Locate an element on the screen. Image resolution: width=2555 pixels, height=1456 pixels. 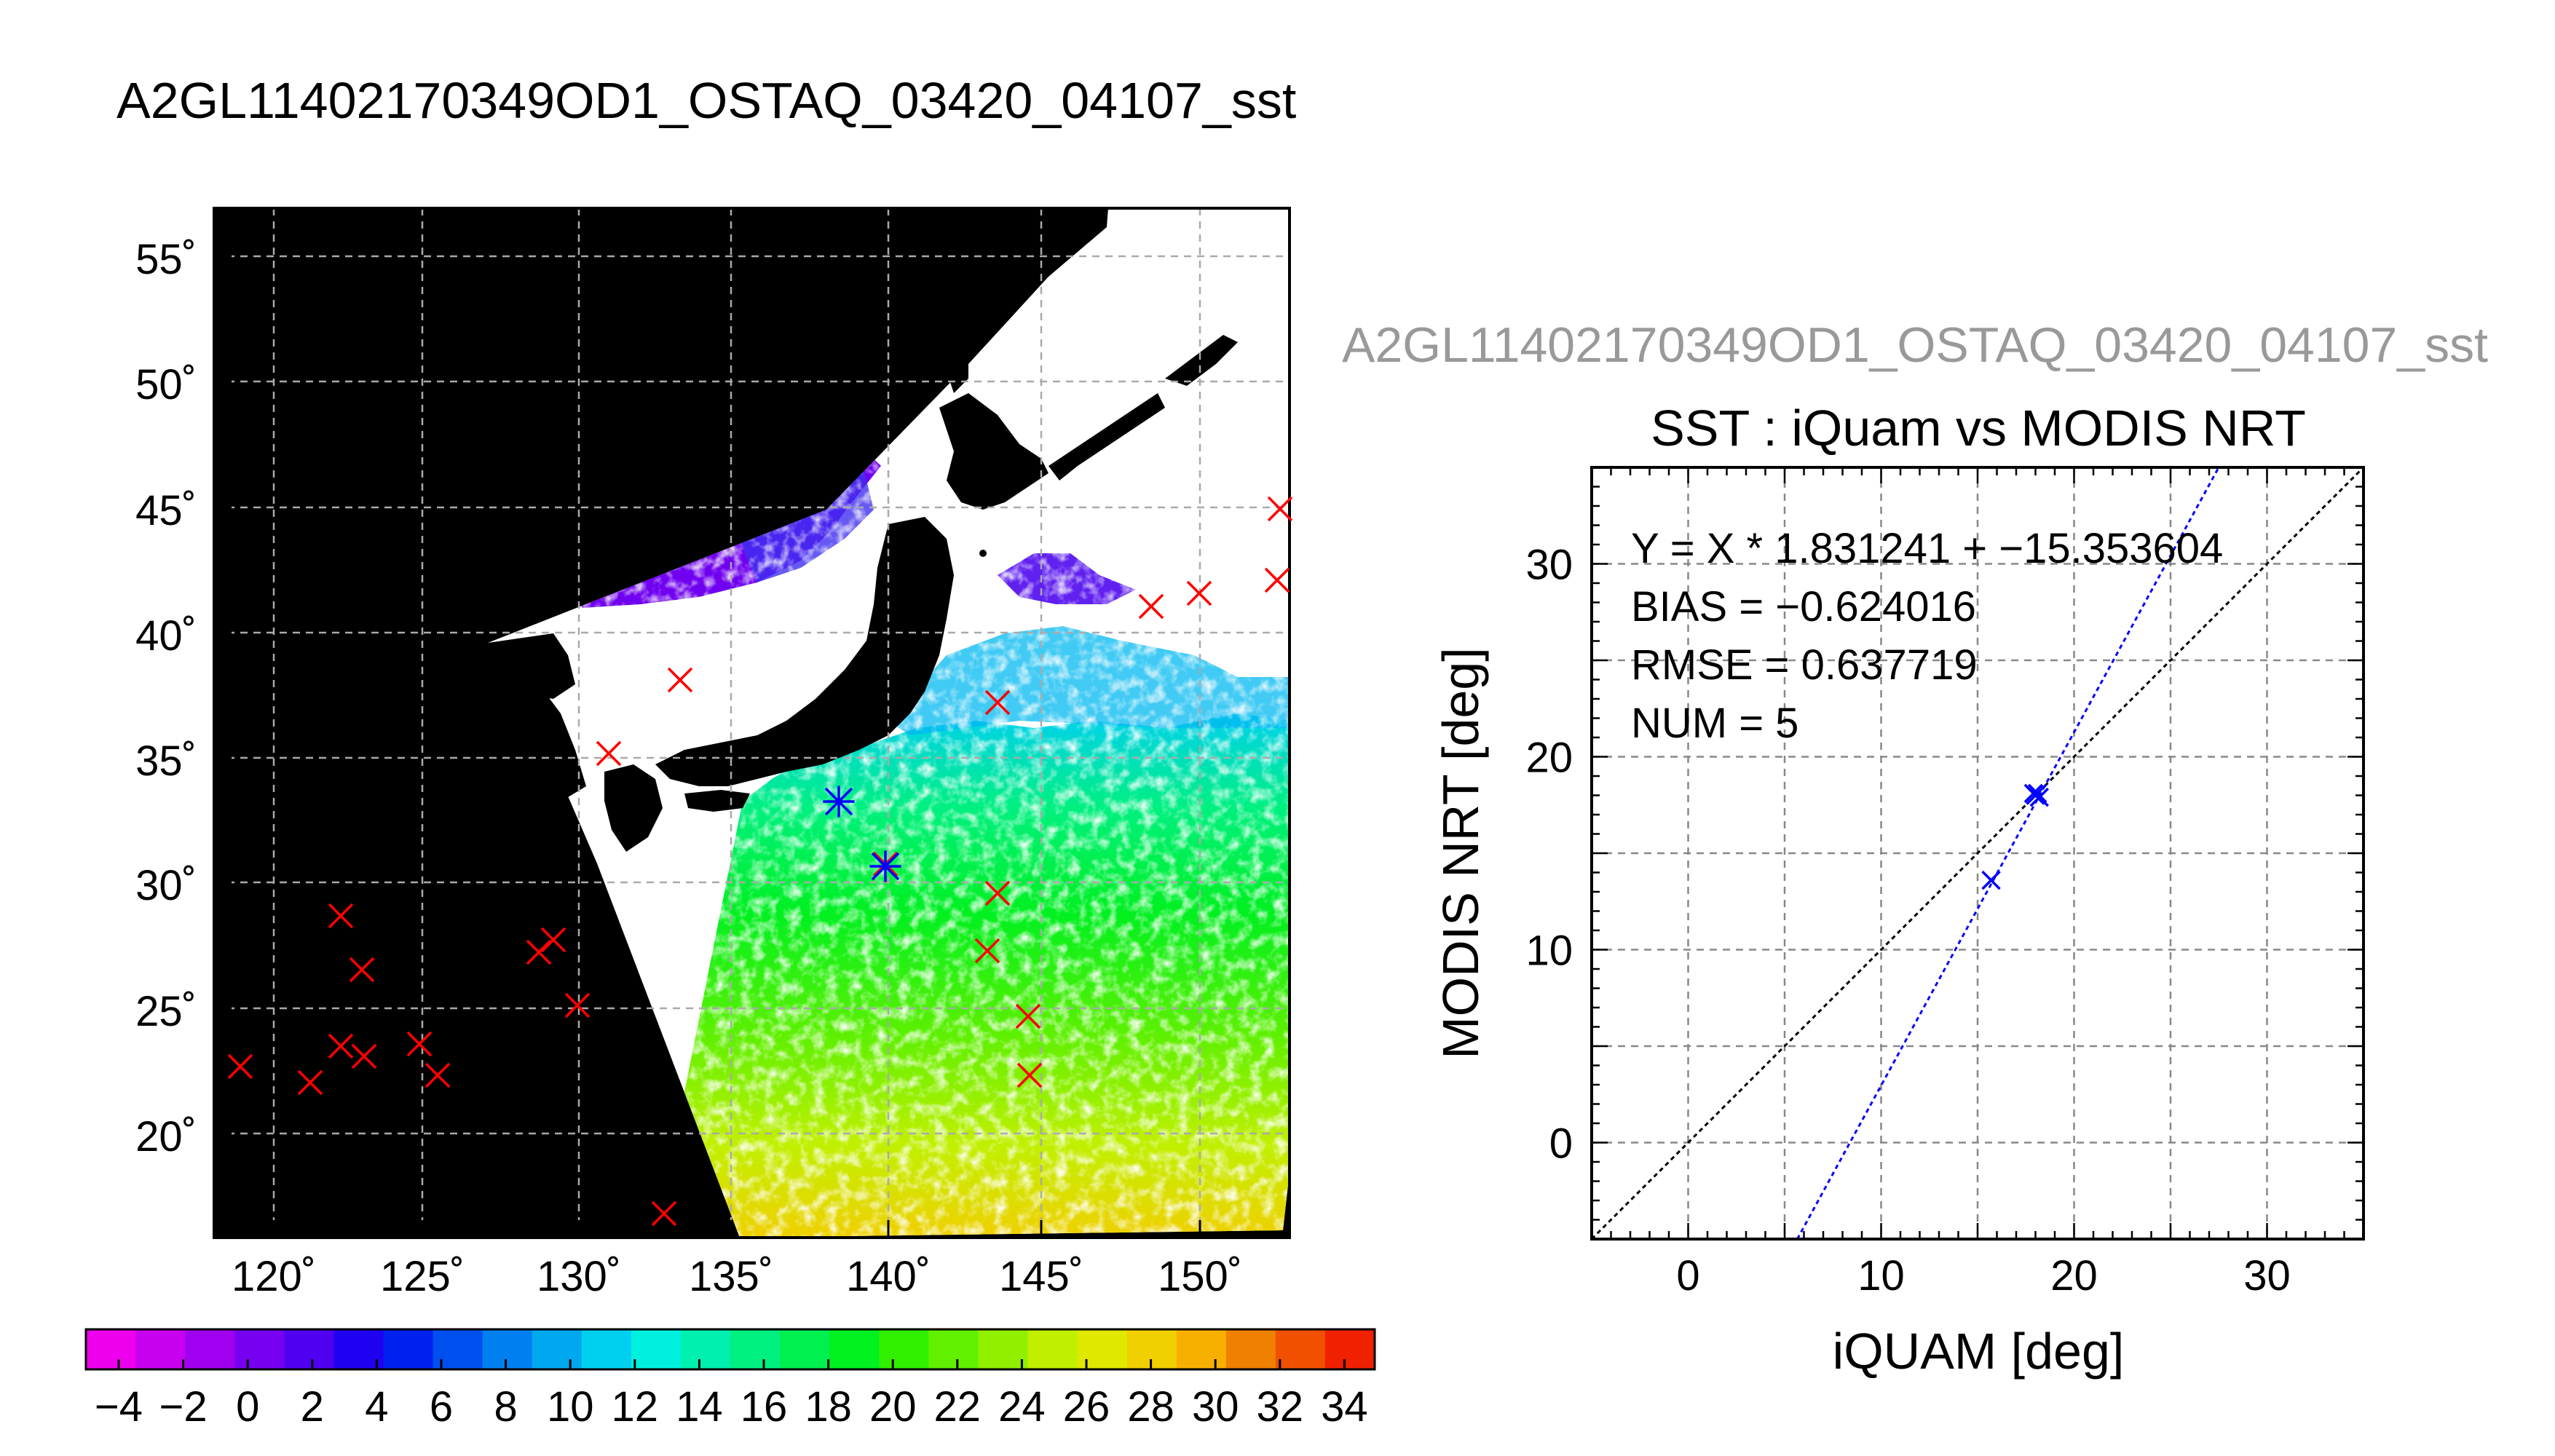
y-tick-label: 0 is located at coordinates (1561, 1144).